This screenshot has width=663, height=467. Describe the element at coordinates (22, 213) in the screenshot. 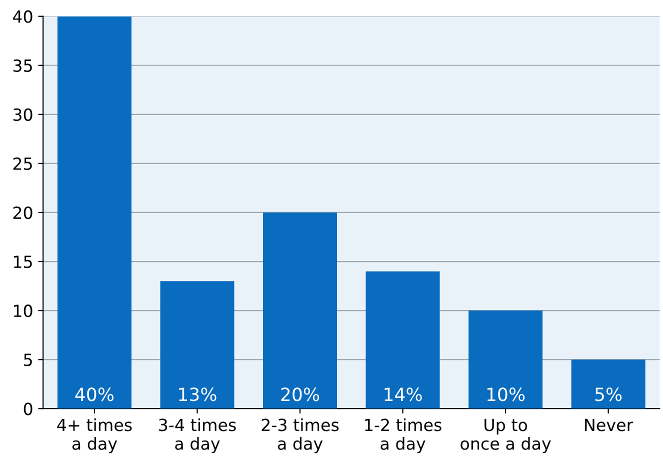

I see `y-tick-label: 20` at that location.